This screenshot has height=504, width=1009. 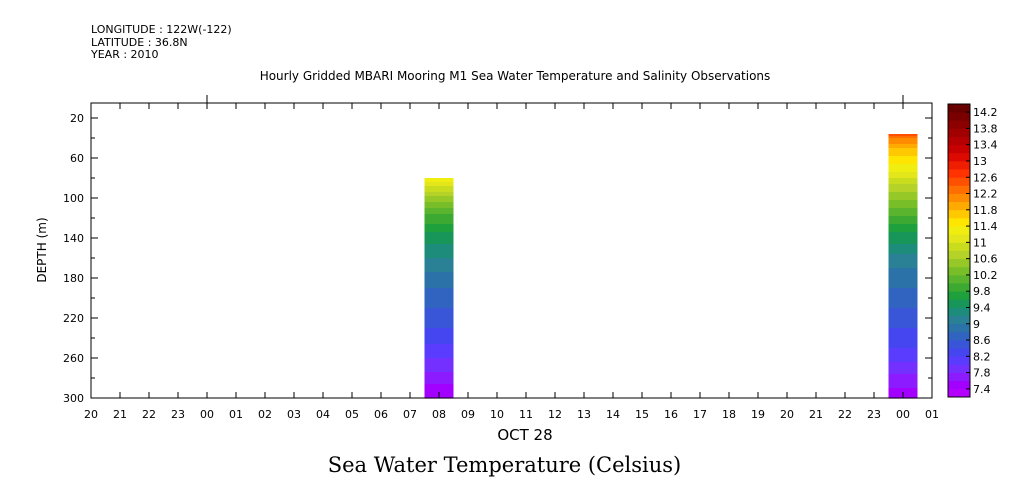 I want to click on x-tick-label: 11, so click(x=526, y=414).